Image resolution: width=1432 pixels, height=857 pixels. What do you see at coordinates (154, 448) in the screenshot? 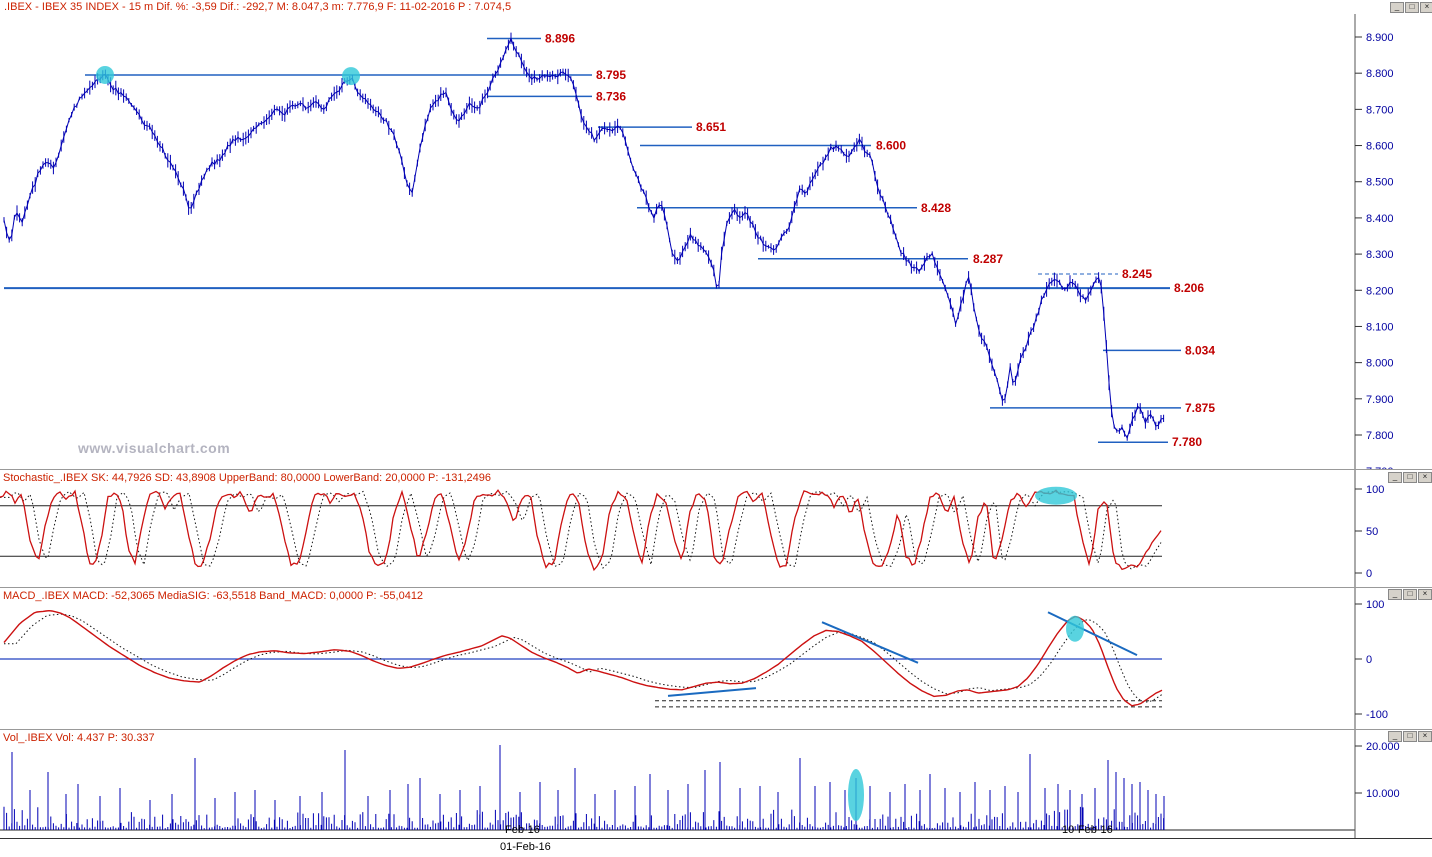
I see `watermark: www.visualchart.com` at bounding box center [154, 448].